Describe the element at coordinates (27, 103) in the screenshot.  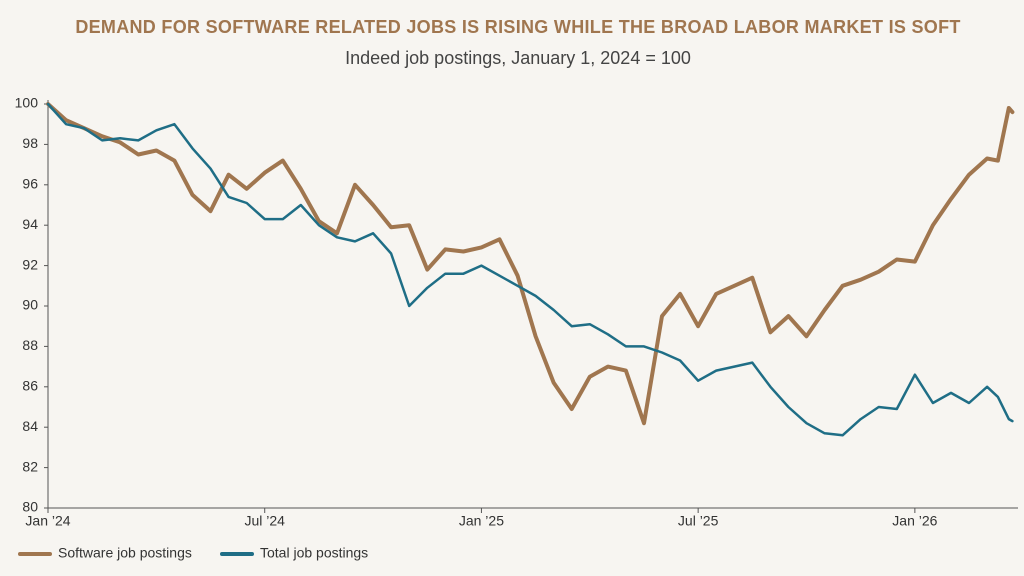
I see `y-tick-label: 100` at that location.